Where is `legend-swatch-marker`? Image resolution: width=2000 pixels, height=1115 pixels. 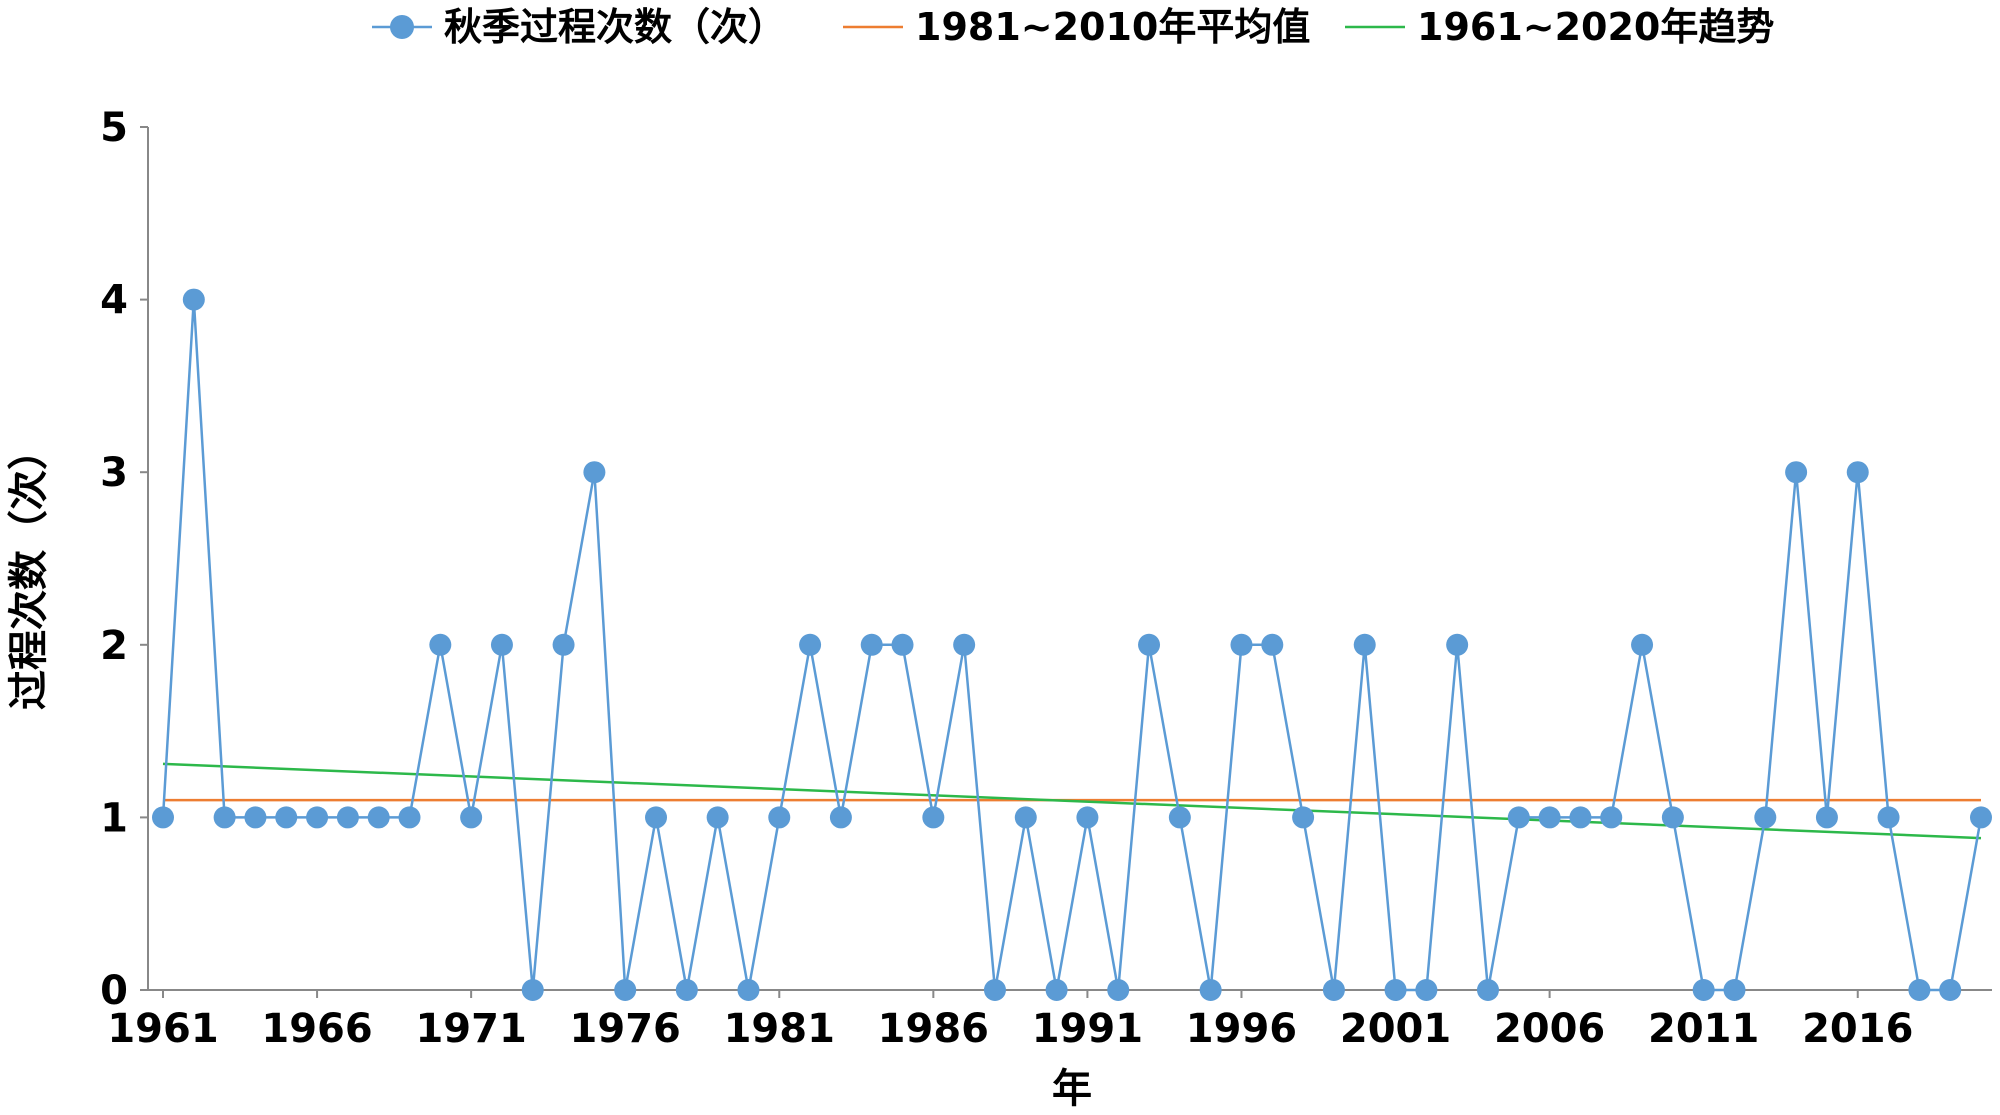
legend-swatch-marker is located at coordinates (402, 27).